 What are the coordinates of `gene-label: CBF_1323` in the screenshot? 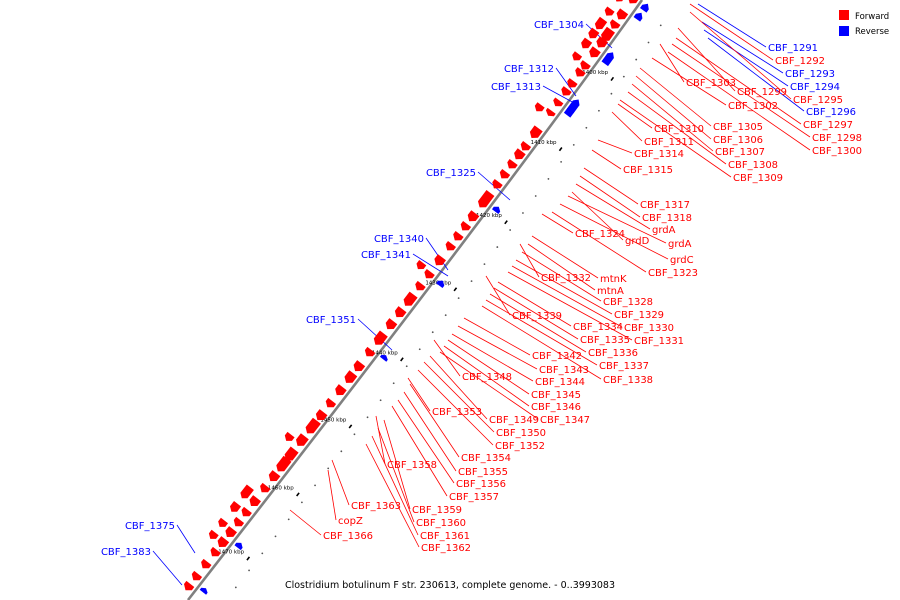 It's located at (673, 273).